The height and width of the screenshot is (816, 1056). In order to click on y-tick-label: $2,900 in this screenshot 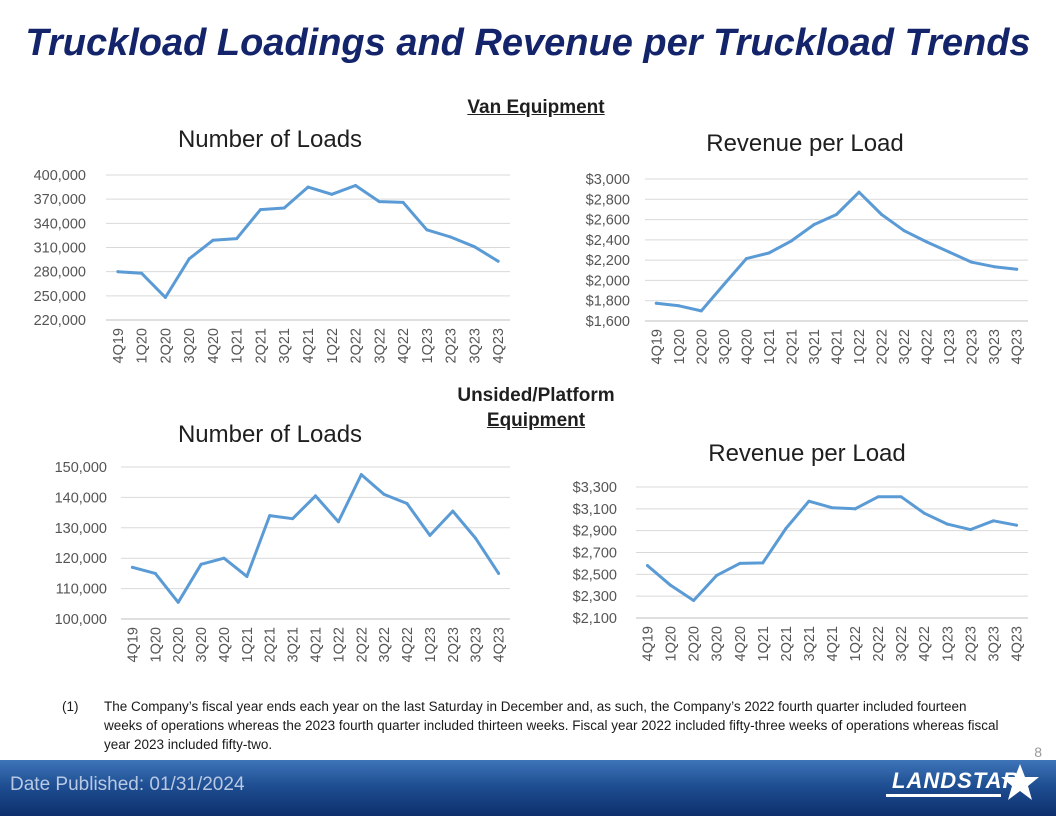, I will do `click(595, 532)`.